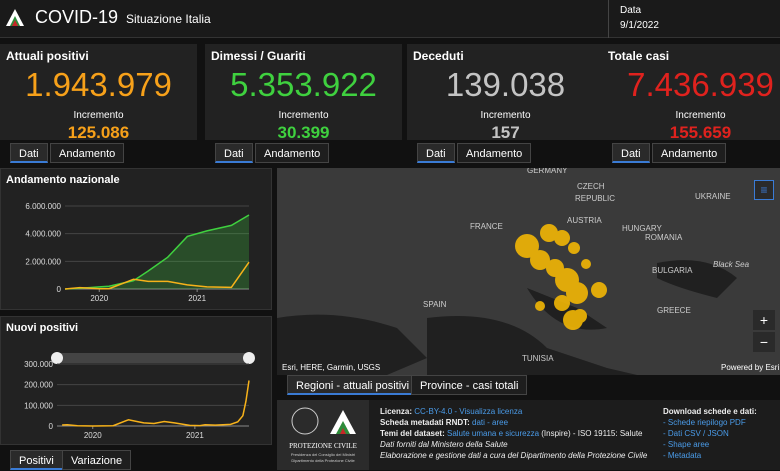 Image resolution: width=780 pixels, height=471 pixels. What do you see at coordinates (353, 385) in the screenshot?
I see `tab: Regioni - attuali positivi` at bounding box center [353, 385].